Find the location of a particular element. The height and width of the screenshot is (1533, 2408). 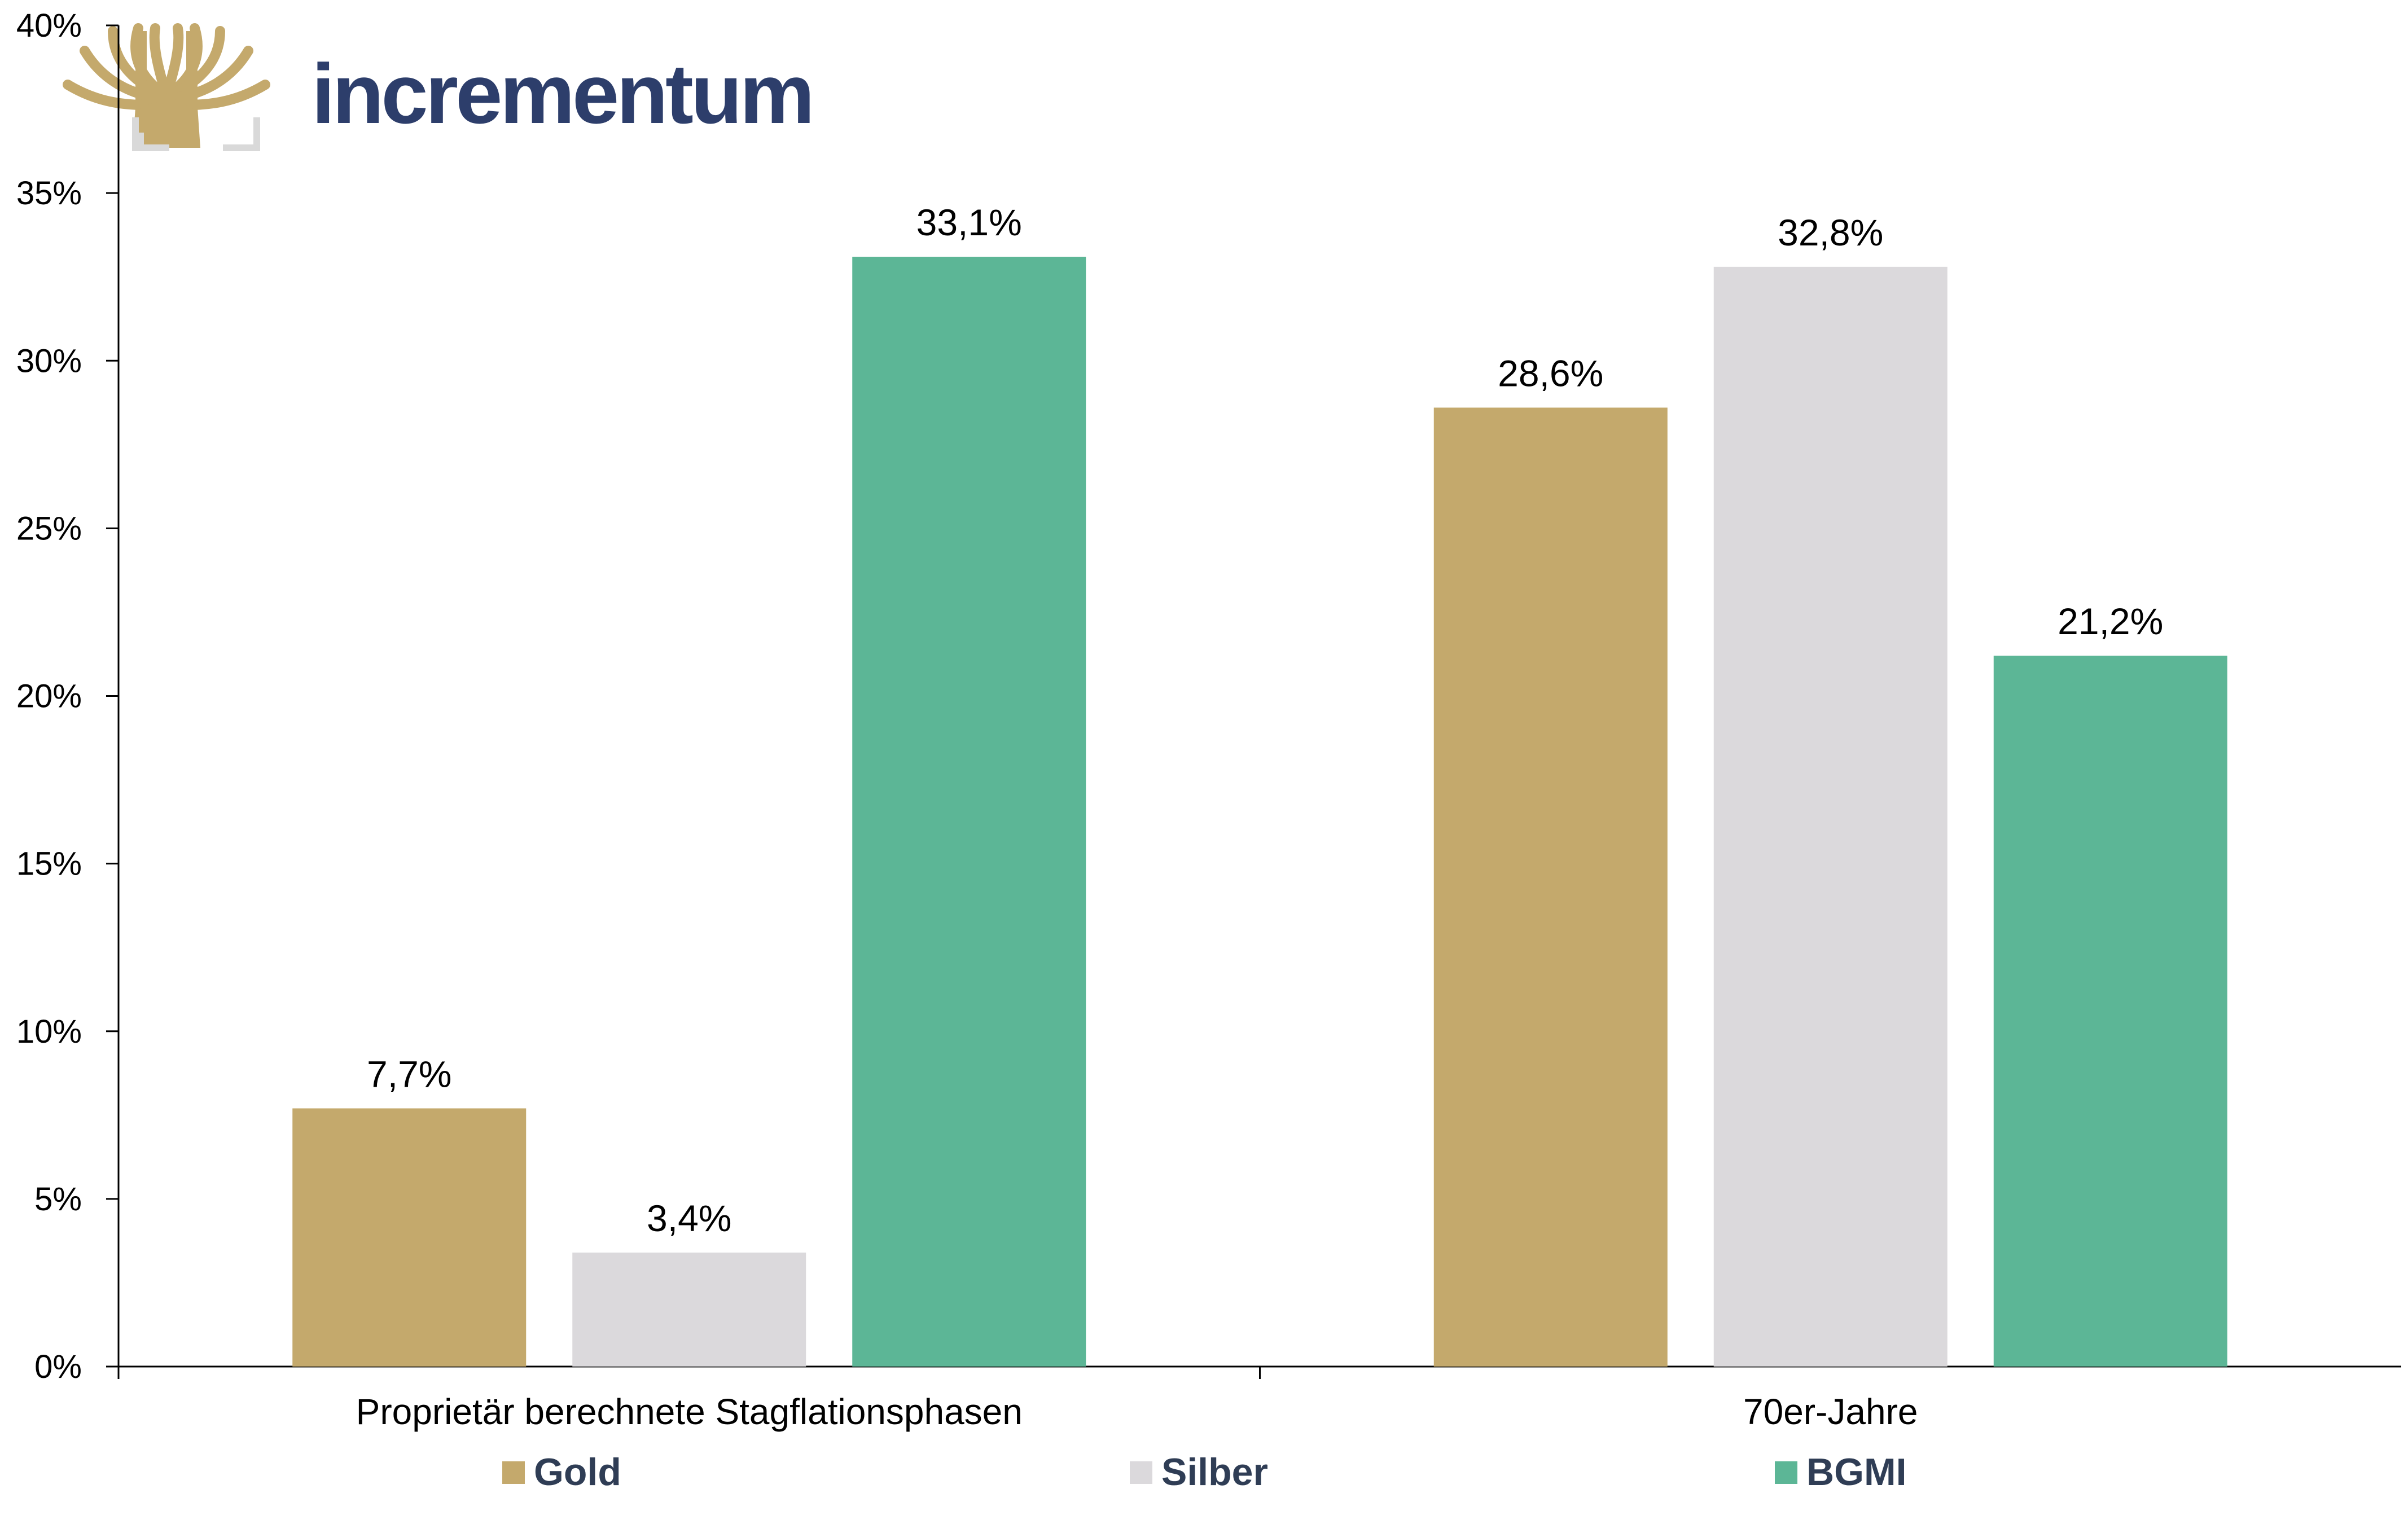

y-tick-label: 0% is located at coordinates (58, 1366).